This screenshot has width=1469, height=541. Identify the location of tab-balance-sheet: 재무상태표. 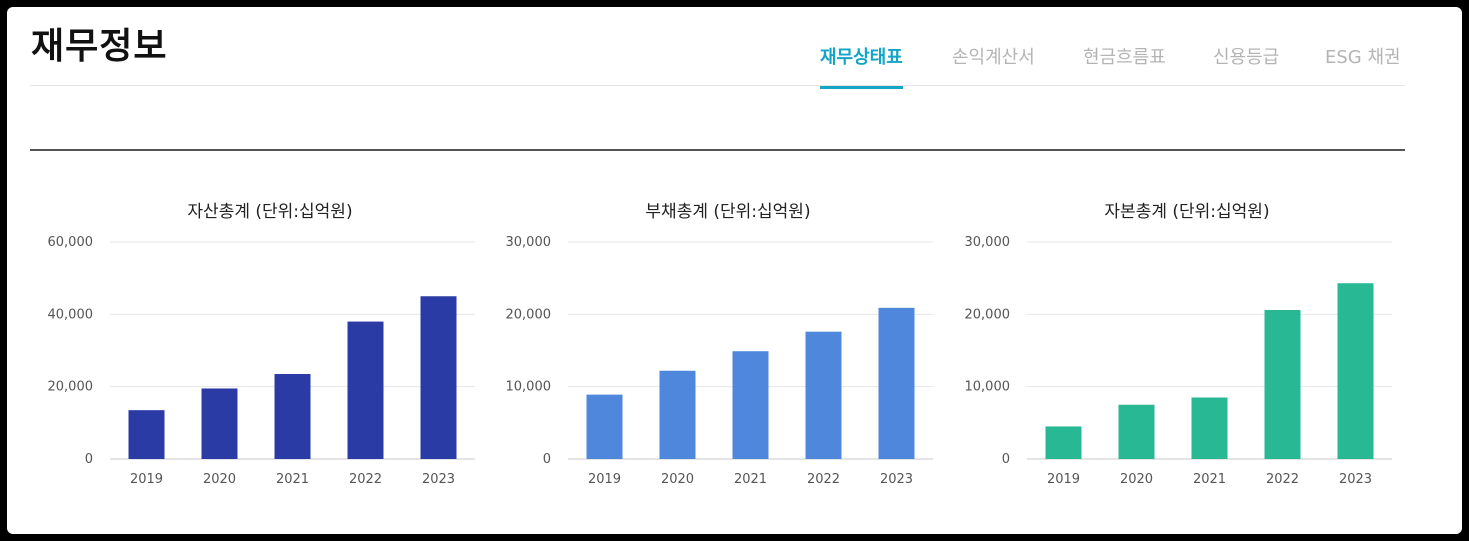
(861, 66).